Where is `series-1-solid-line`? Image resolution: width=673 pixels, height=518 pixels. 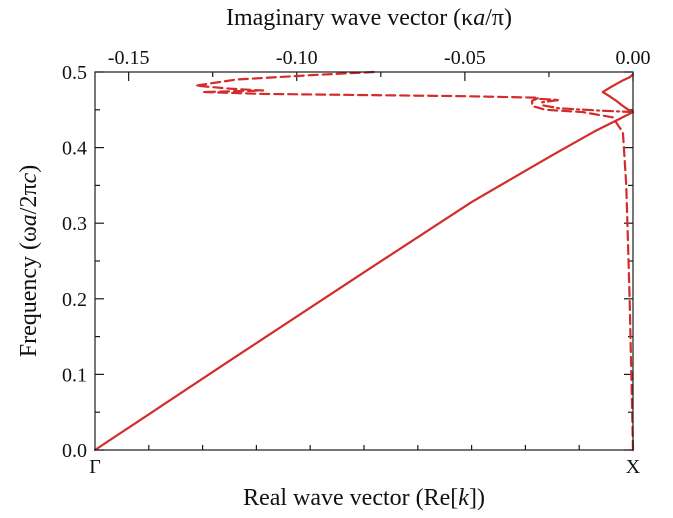
series-1-solid-line is located at coordinates (618, 93).